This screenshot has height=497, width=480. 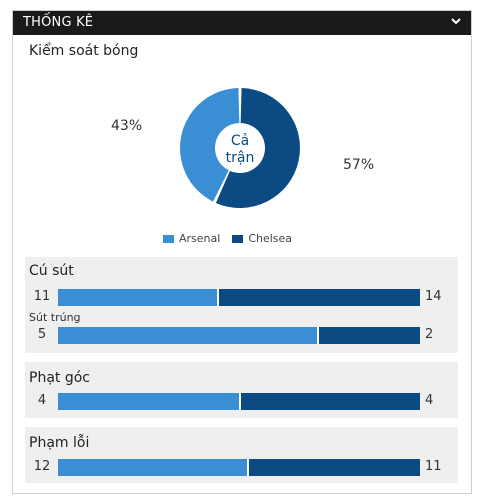 What do you see at coordinates (84, 51) in the screenshot?
I see `possession-title: Kiểm soát bóng` at bounding box center [84, 51].